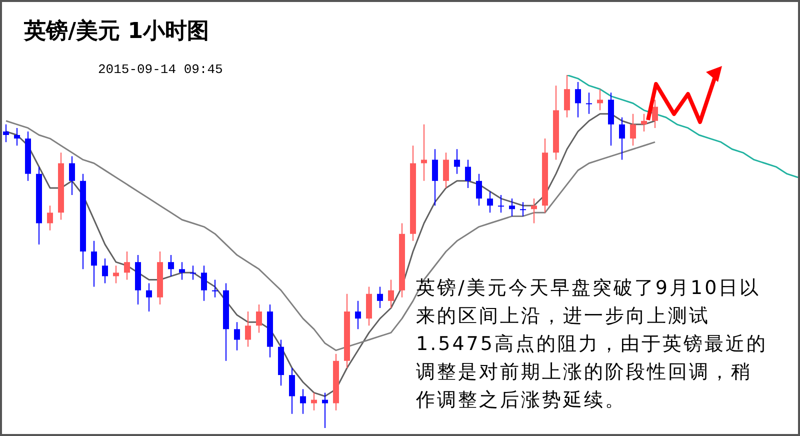  I want to click on chart-subtitle: 2015-09-14 09:45, so click(160, 69).